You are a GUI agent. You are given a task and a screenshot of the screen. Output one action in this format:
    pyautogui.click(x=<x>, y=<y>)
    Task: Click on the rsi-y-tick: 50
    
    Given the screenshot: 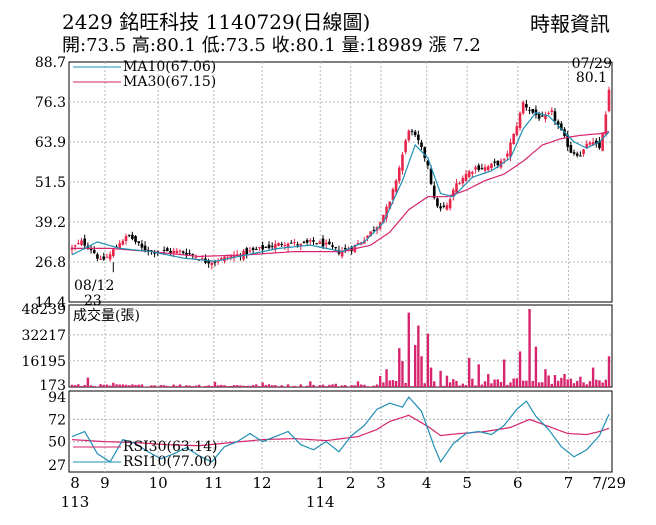 What is the action you would take?
    pyautogui.click(x=57, y=443)
    